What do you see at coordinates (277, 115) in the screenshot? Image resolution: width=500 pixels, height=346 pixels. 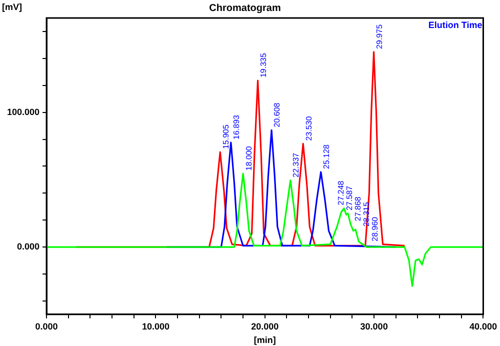 I see `annotation: 20.608` at bounding box center [277, 115].